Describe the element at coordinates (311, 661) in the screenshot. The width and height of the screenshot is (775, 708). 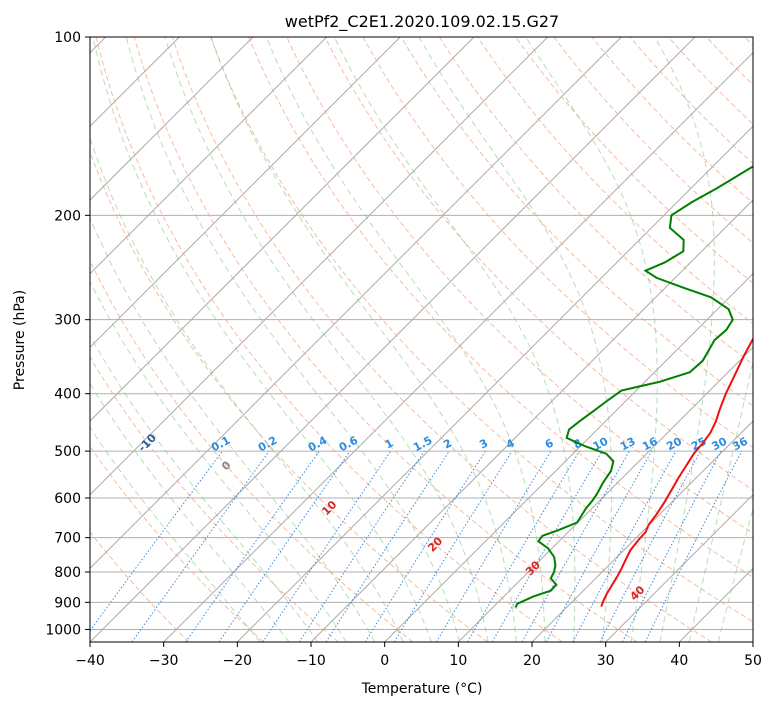
I see `x-tick-label: −10` at that location.